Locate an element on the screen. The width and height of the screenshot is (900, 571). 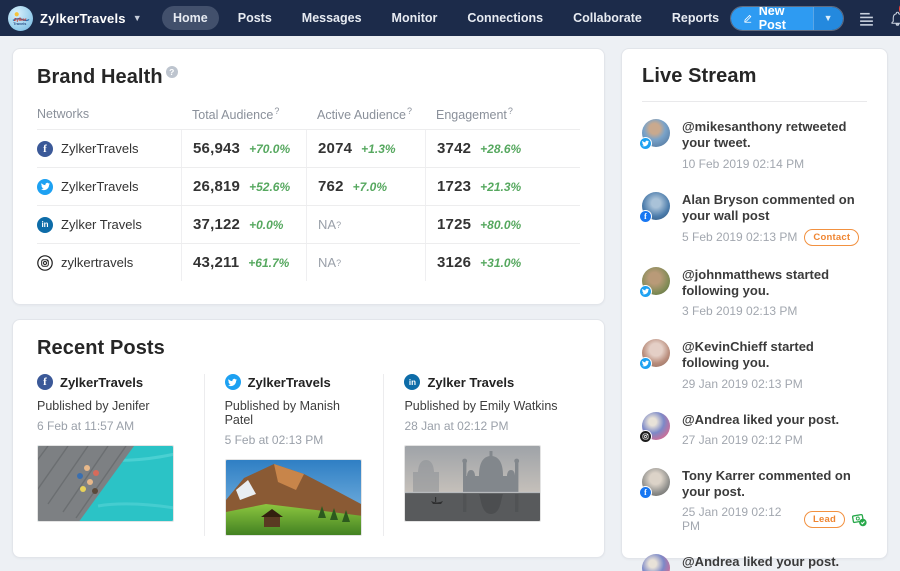
network-cell: in Zylker Travels is located at coordinates (109, 224).